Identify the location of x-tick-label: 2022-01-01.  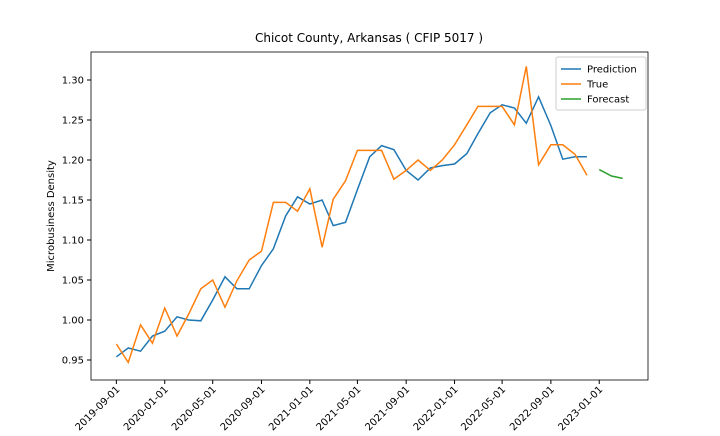
(436, 408).